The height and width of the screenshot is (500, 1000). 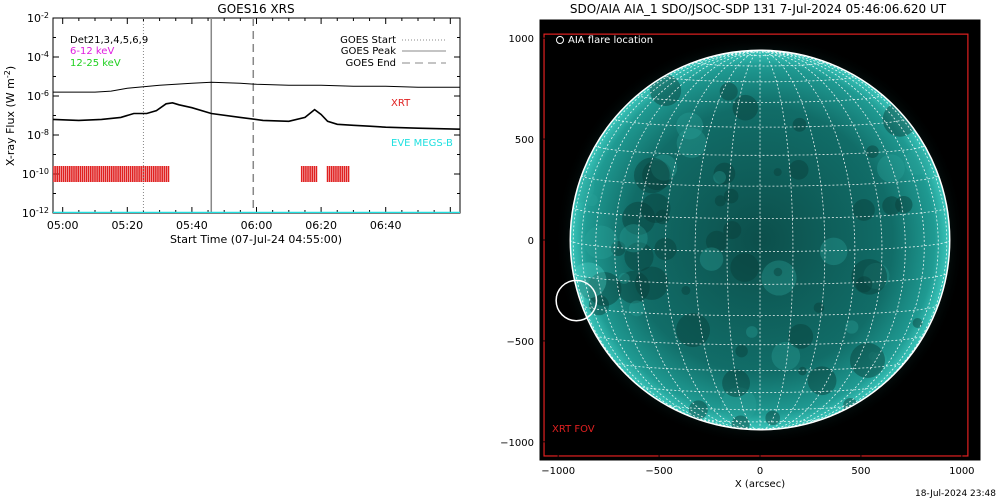 What do you see at coordinates (45, 15) in the screenshot?
I see `goes-y-tick-exp: -2` at bounding box center [45, 15].